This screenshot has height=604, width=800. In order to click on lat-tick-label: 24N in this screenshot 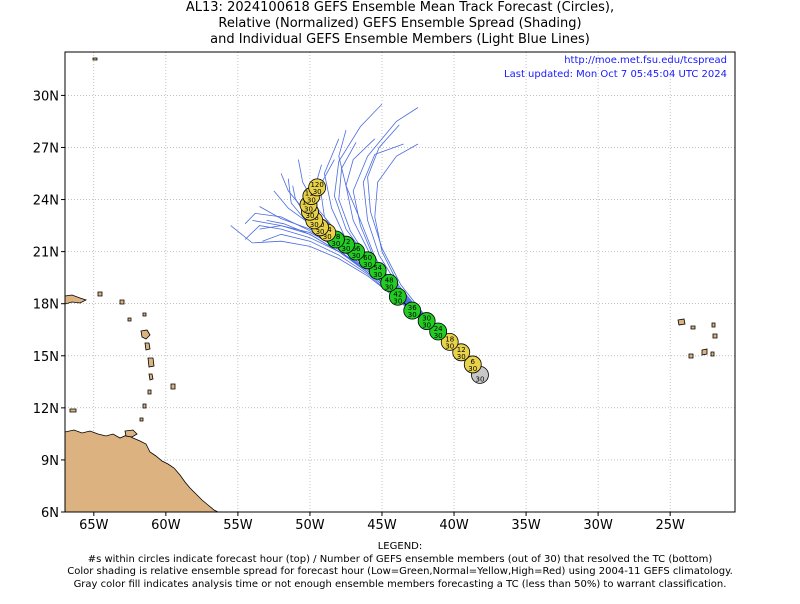, I will do `click(46, 201)`.